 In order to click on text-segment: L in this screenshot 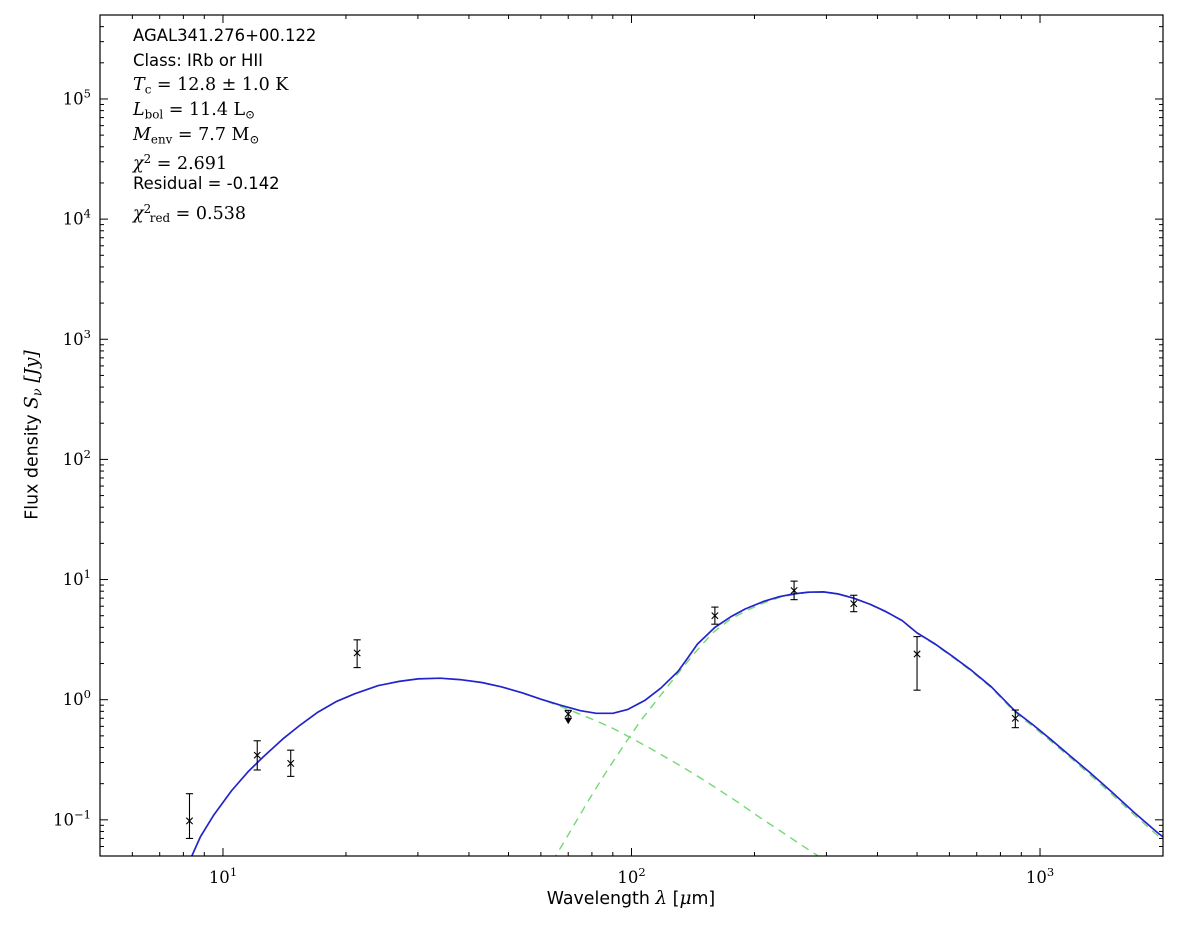, I will do `click(139, 110)`.